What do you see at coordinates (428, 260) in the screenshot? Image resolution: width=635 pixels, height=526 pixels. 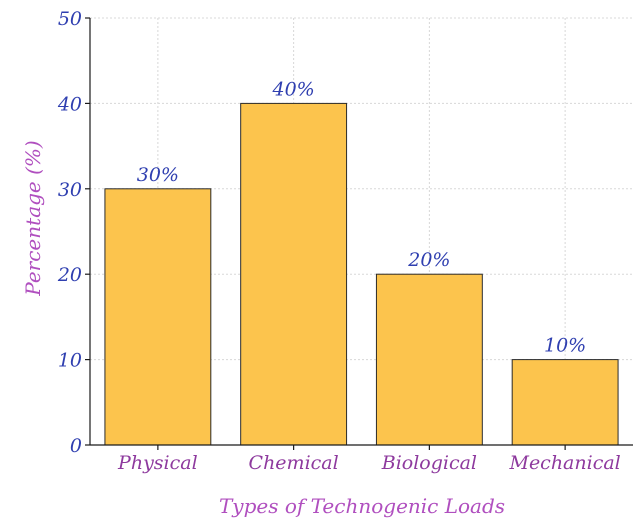 I see `data-label-biological: 20%` at bounding box center [428, 260].